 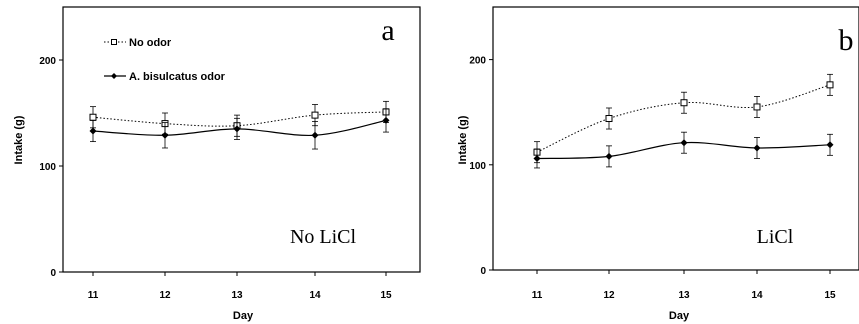 I want to click on series-line-no-odor, so click(x=683, y=118).